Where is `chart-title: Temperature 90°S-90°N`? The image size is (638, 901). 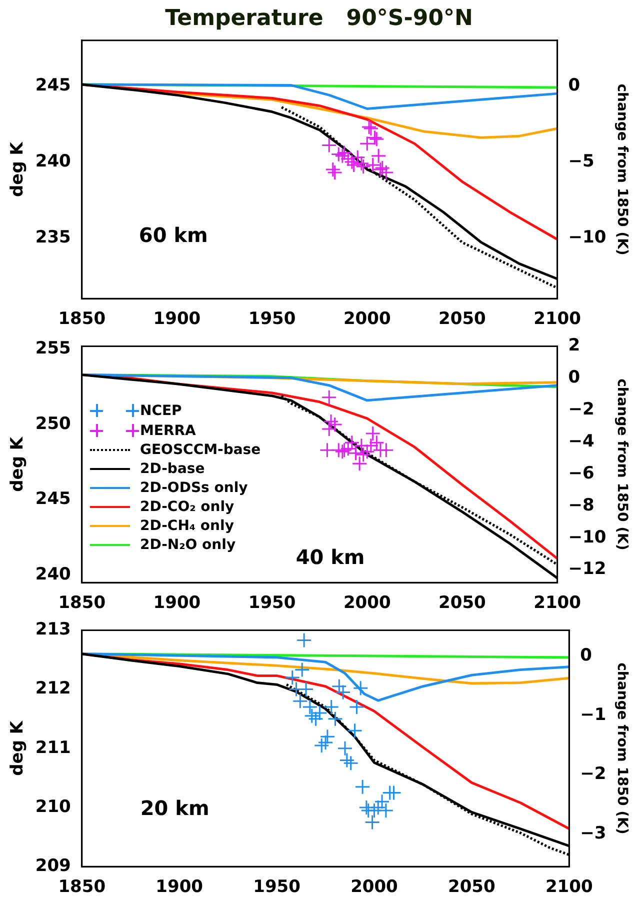
chart-title: Temperature 90°S-90°N is located at coordinates (319, 18).